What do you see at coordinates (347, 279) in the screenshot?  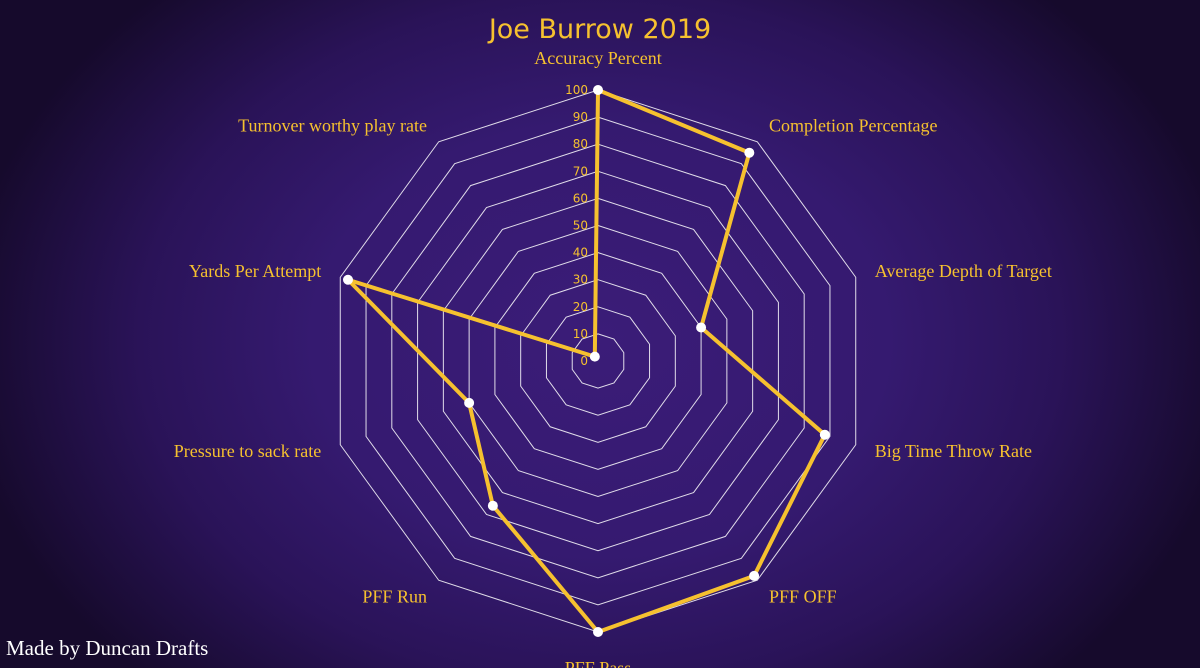 I see `data-point-yards-per-attempt` at bounding box center [347, 279].